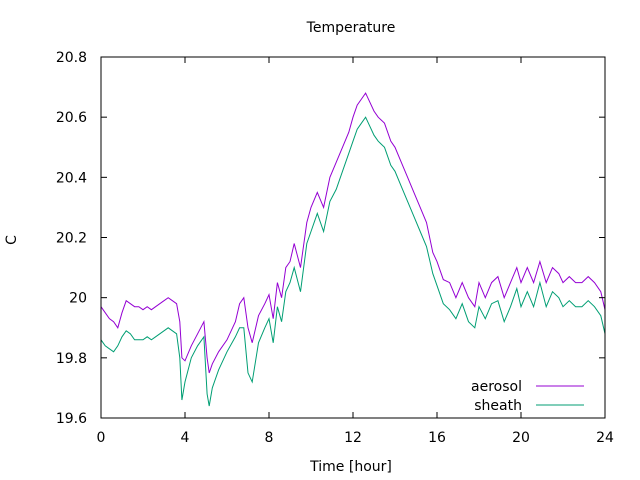  I want to click on x-tick-label: 0, so click(101, 438).